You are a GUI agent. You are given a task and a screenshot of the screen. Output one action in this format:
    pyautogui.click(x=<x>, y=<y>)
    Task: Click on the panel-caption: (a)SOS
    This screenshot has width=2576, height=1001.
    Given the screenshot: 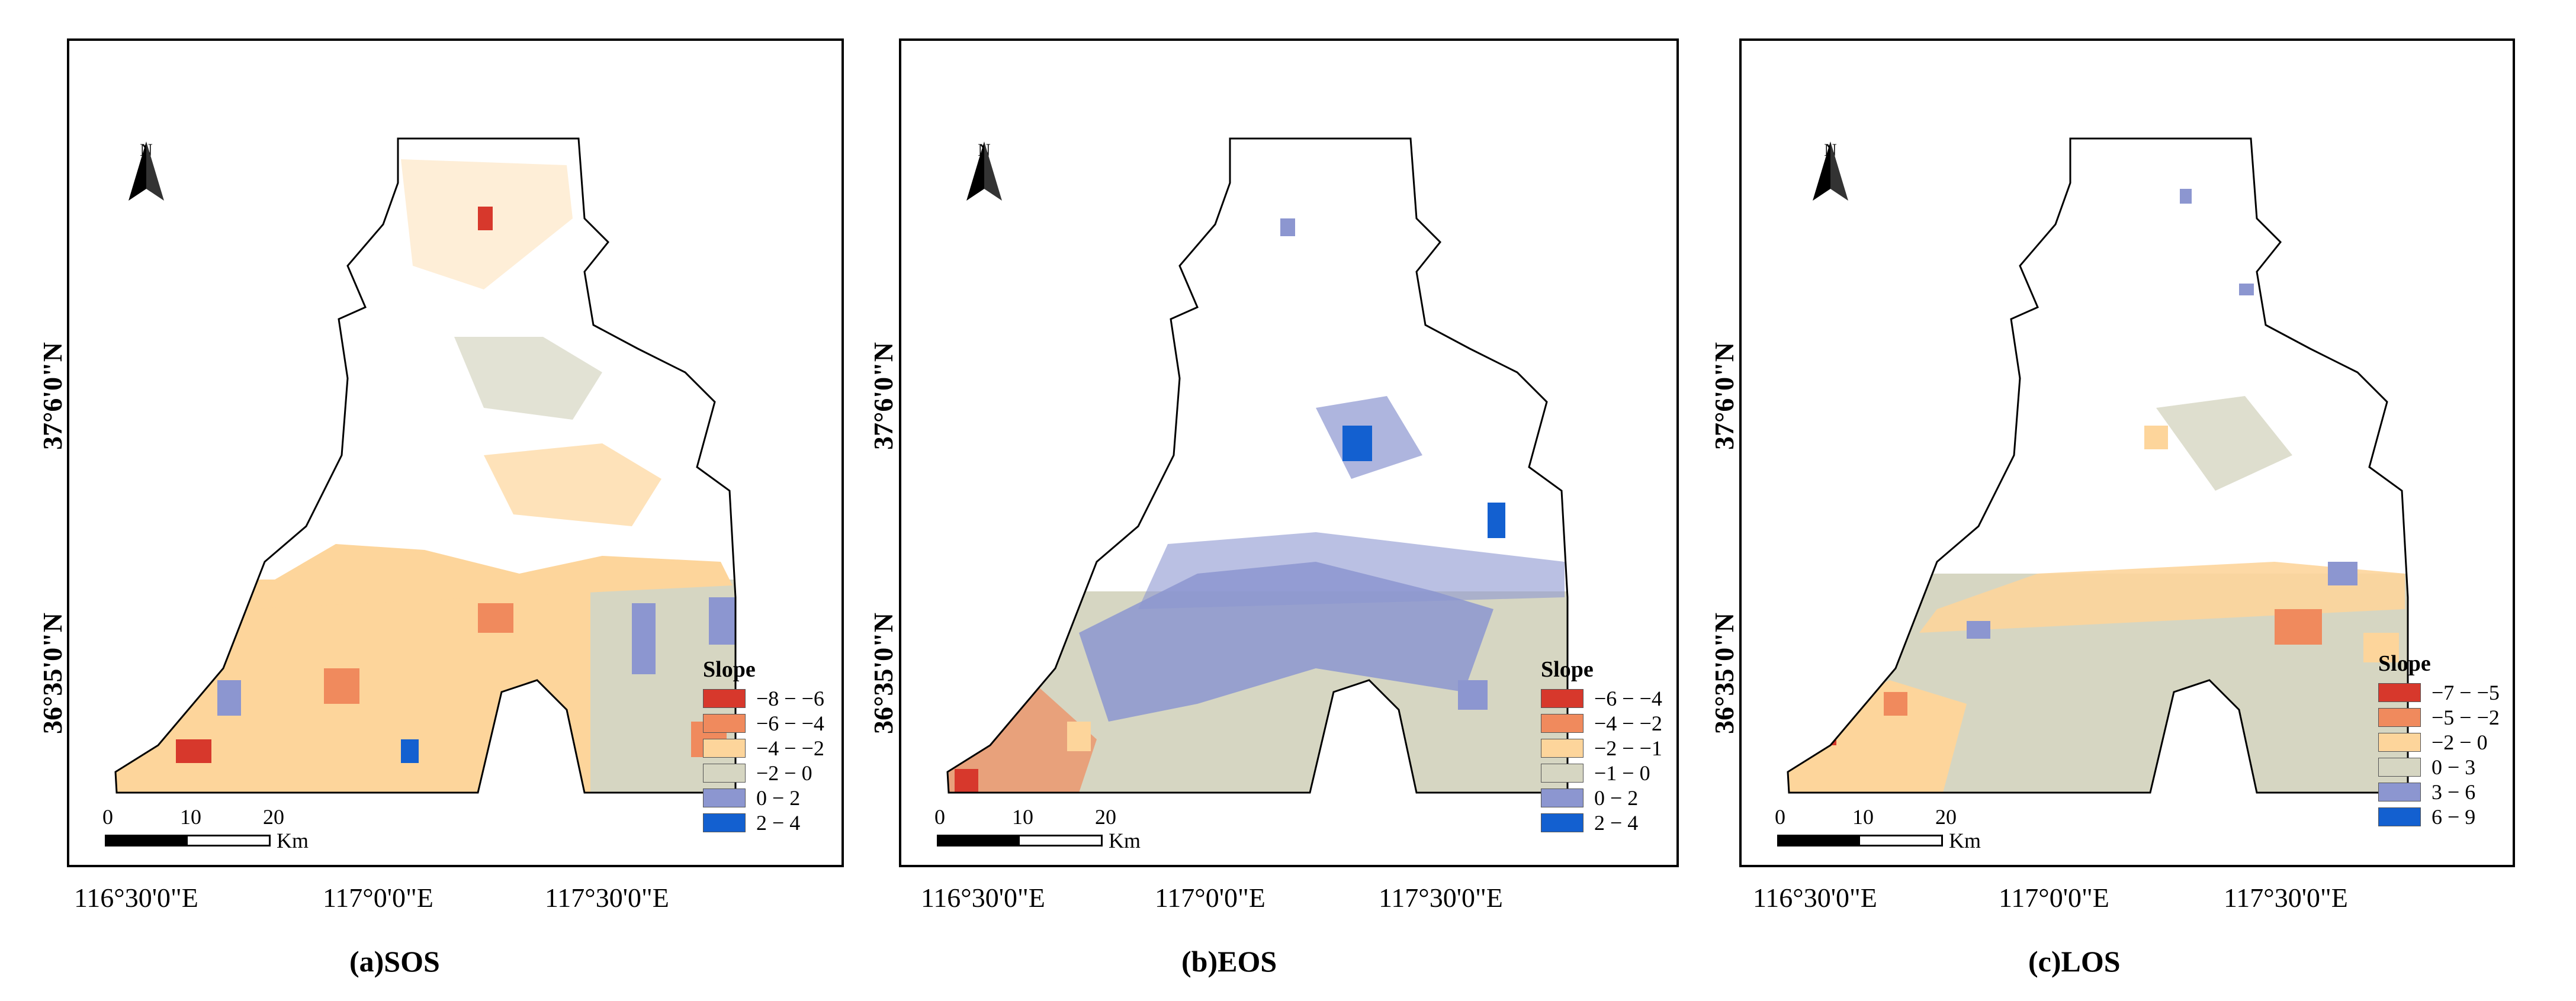 What is the action you would take?
    pyautogui.click(x=394, y=962)
    